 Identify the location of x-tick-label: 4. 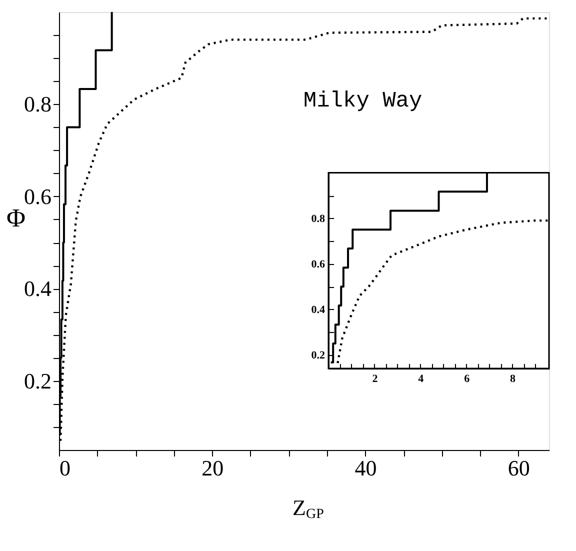
(421, 379).